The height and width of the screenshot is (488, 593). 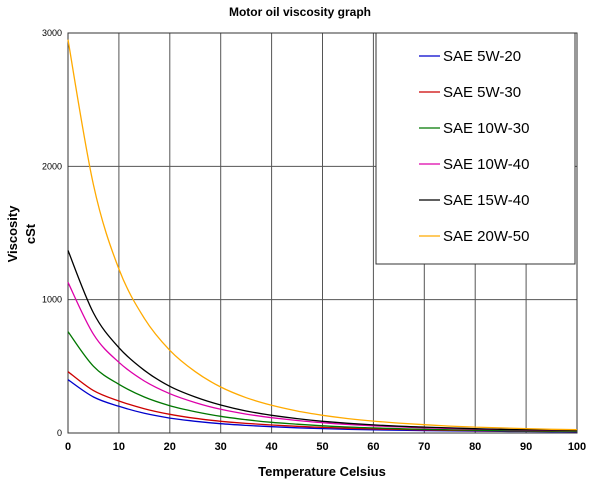 What do you see at coordinates (526, 447) in the screenshot?
I see `x-tick-label: 90` at bounding box center [526, 447].